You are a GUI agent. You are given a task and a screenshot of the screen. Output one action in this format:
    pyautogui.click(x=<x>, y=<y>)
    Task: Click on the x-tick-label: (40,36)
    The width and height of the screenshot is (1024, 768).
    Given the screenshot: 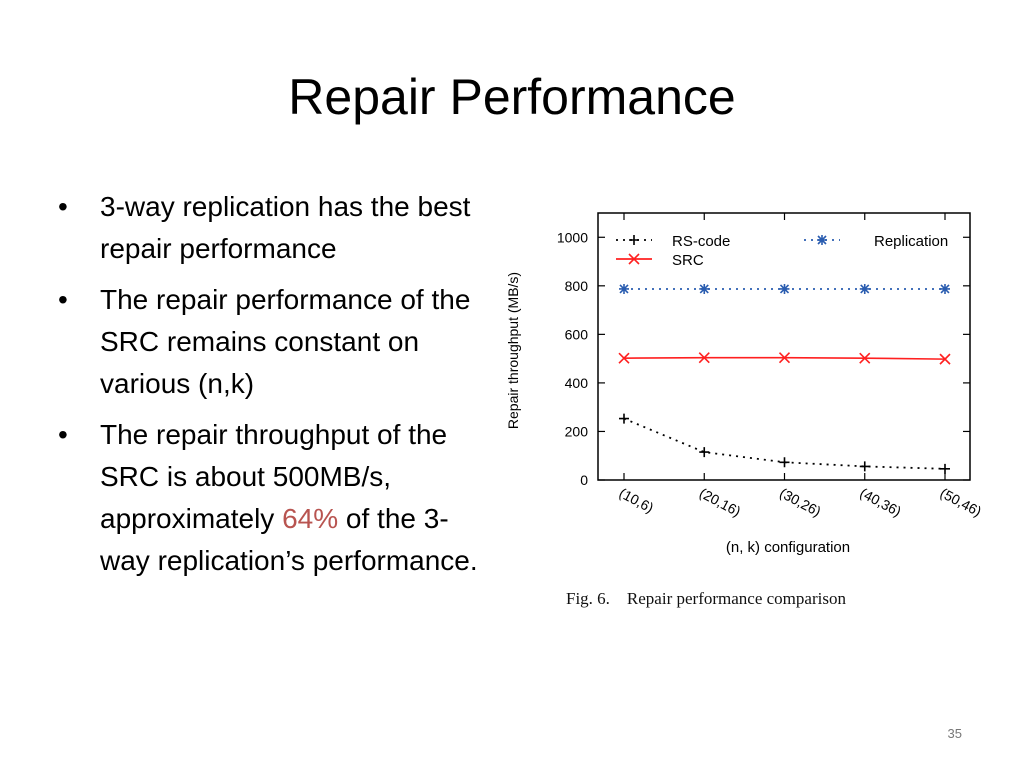 What is the action you would take?
    pyautogui.click(x=880, y=502)
    